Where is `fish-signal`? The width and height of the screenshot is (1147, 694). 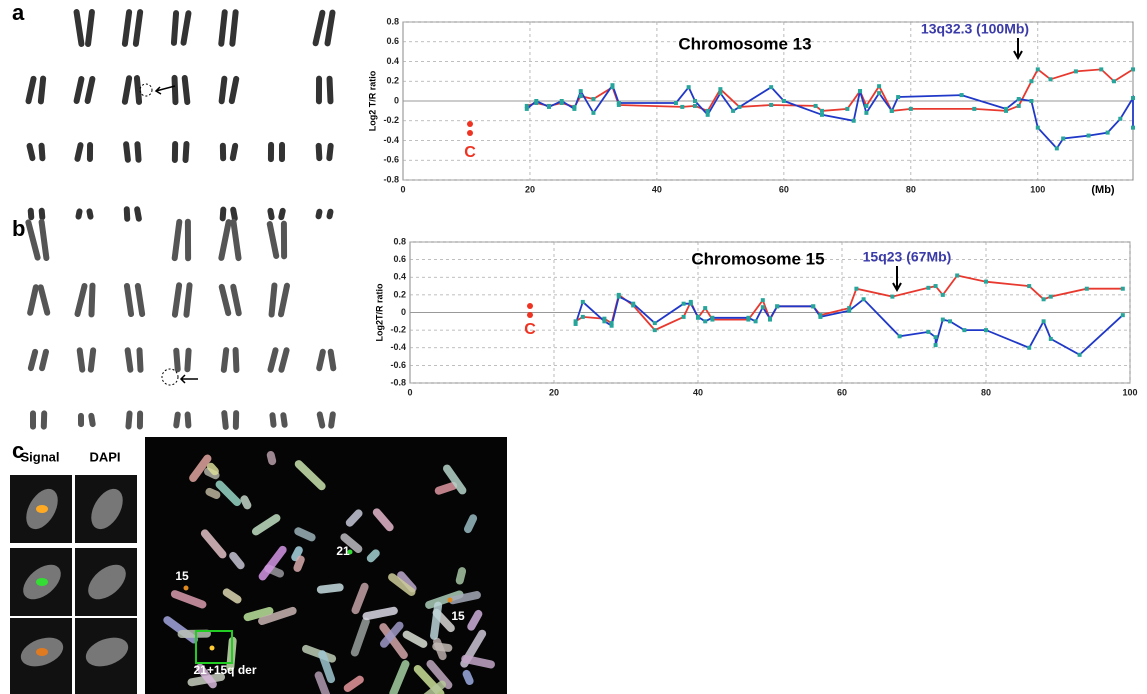
fish-signal is located at coordinates (450, 600).